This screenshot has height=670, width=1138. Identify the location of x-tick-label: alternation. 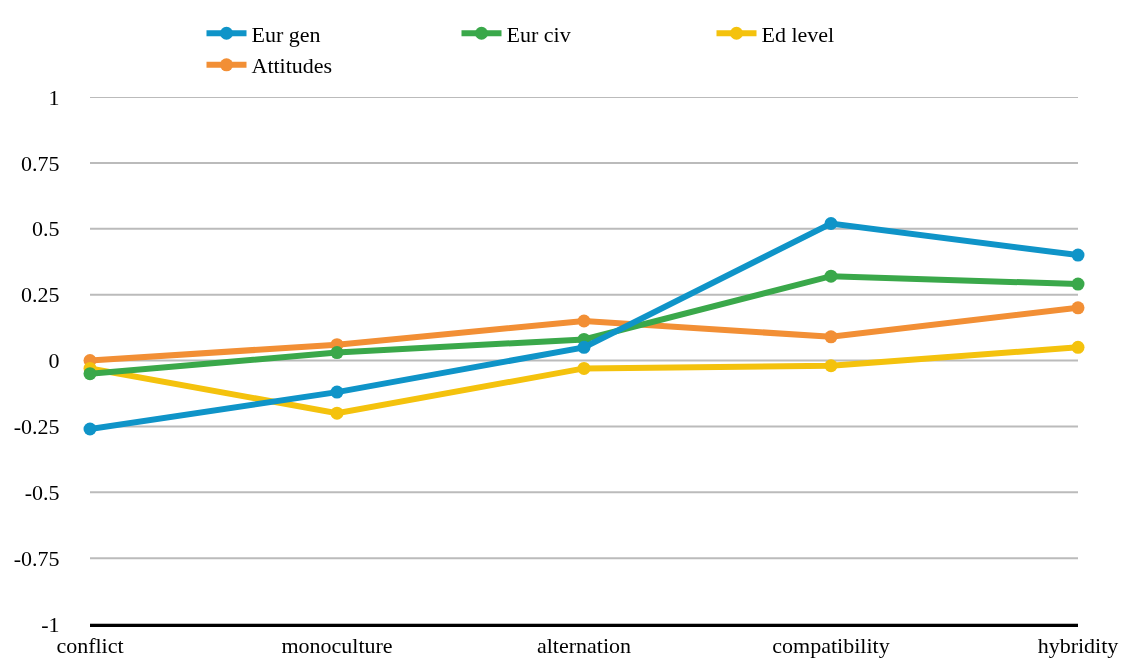
(584, 646).